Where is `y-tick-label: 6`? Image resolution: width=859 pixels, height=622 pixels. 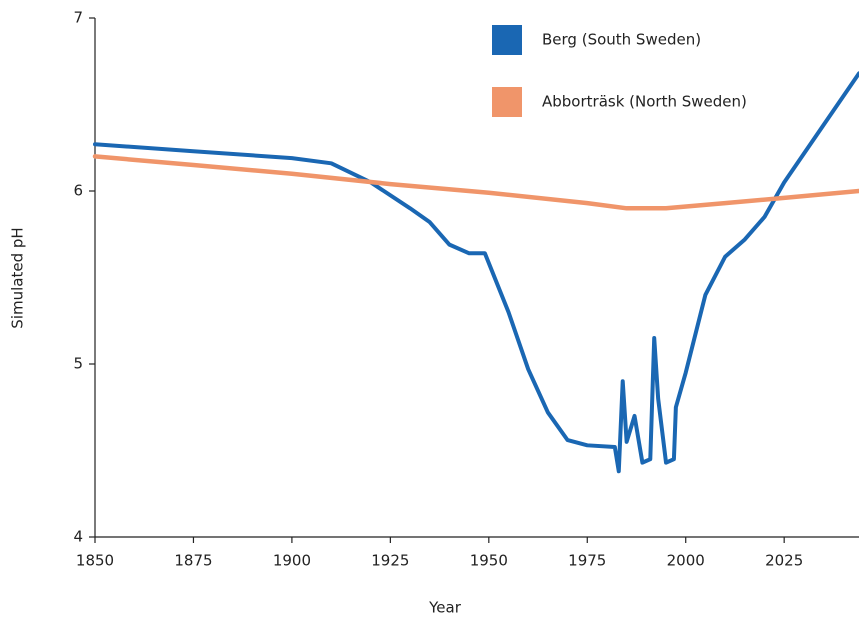 y-tick-label: 6 is located at coordinates (78, 191).